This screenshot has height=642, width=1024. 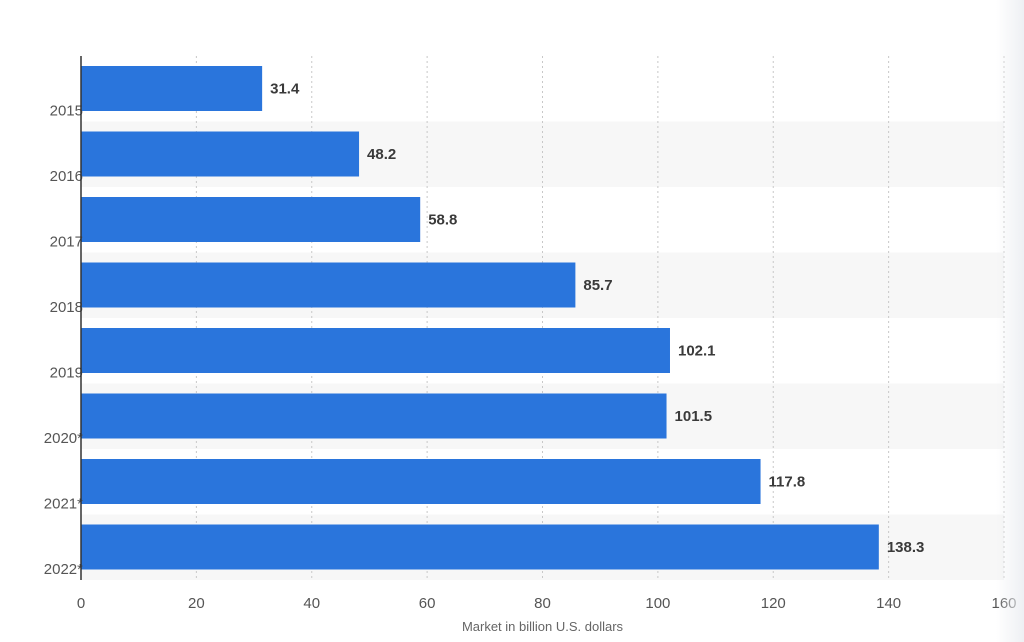 What do you see at coordinates (66, 111) in the screenshot?
I see `category-label: 2015` at bounding box center [66, 111].